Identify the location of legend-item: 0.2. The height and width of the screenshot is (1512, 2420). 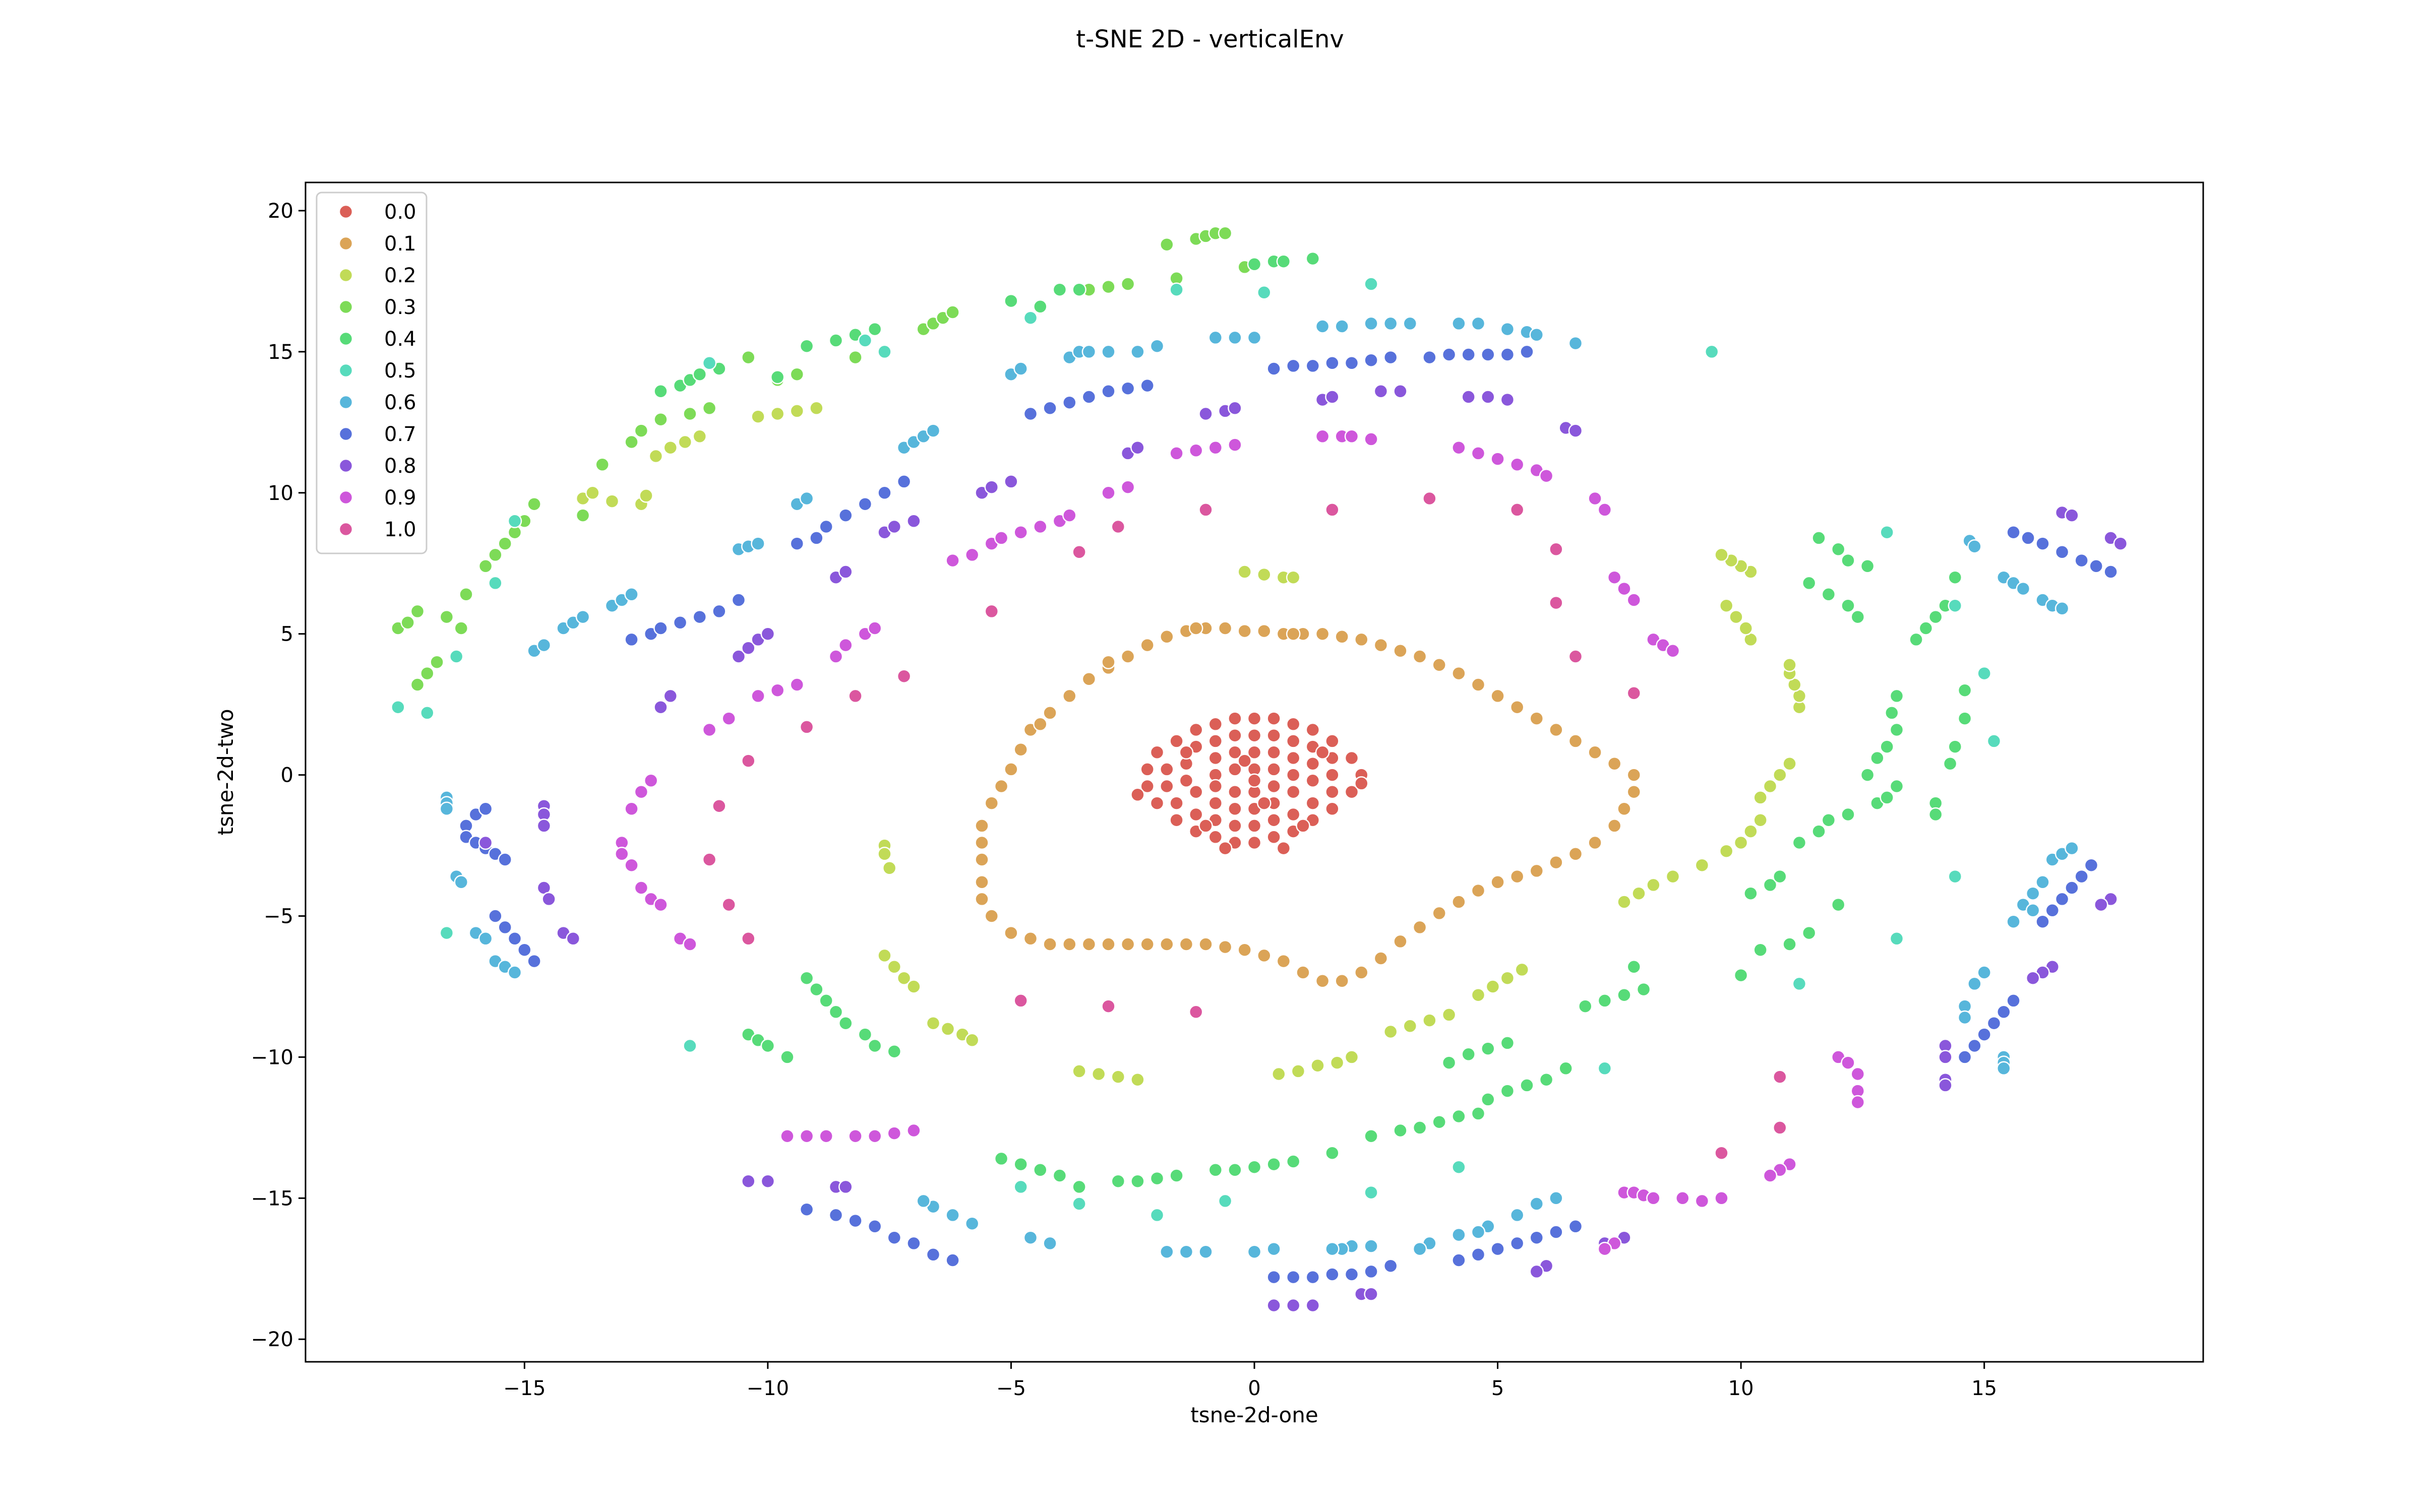
(377, 275).